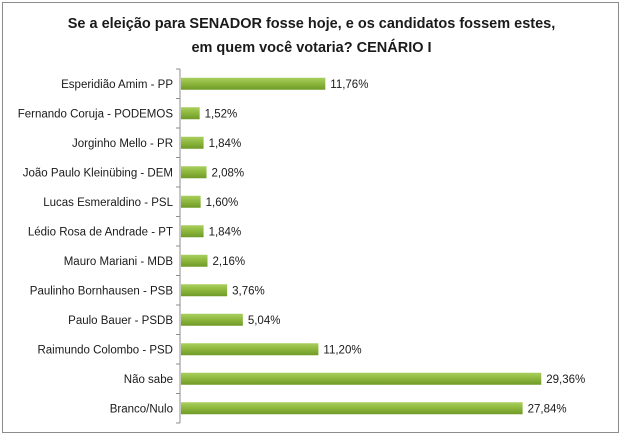 The width and height of the screenshot is (625, 439). Describe the element at coordinates (229, 262) in the screenshot. I see `data-label: 2,16%` at that location.